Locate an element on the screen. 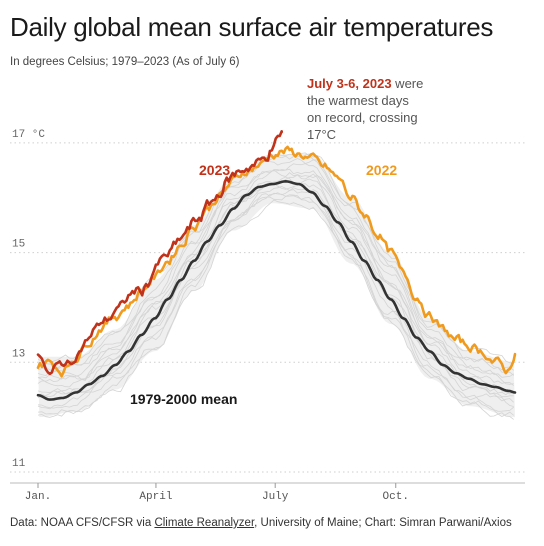 The height and width of the screenshot is (546, 544). record-annotation-line1: were is located at coordinates (408, 83).